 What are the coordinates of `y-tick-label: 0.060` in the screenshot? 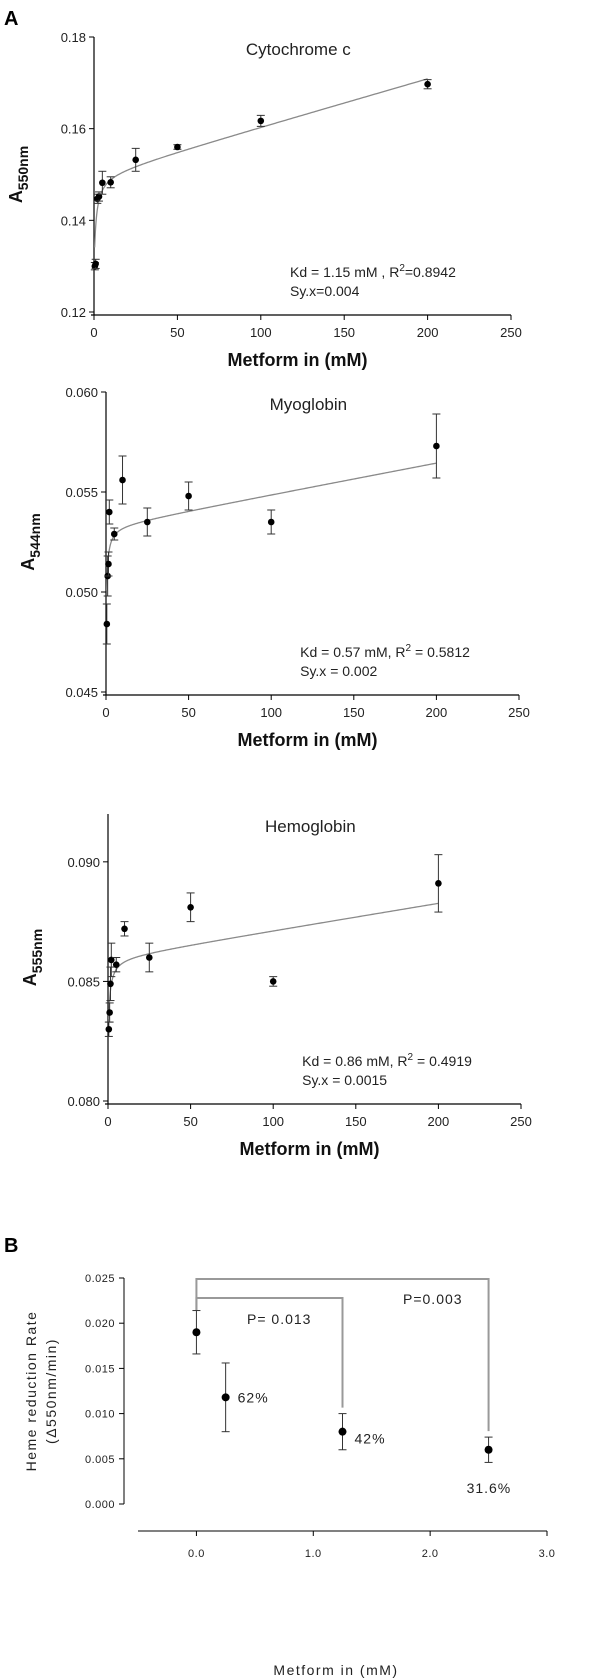 It's located at (81, 392).